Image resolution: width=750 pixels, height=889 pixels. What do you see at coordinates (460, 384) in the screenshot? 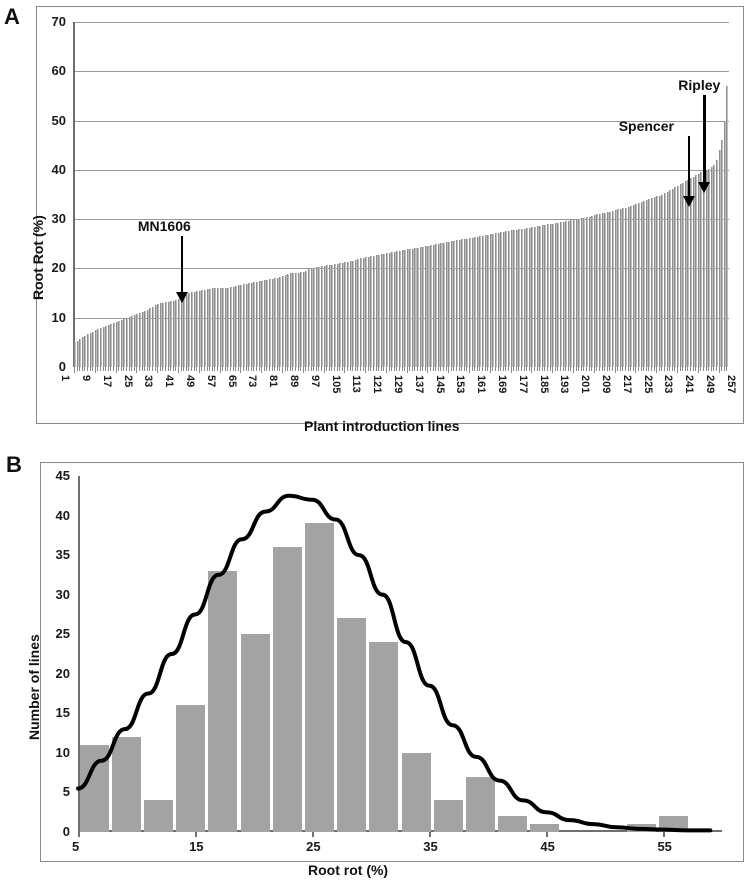
I see `panel-a-x-tick-label: 153` at bounding box center [460, 384].